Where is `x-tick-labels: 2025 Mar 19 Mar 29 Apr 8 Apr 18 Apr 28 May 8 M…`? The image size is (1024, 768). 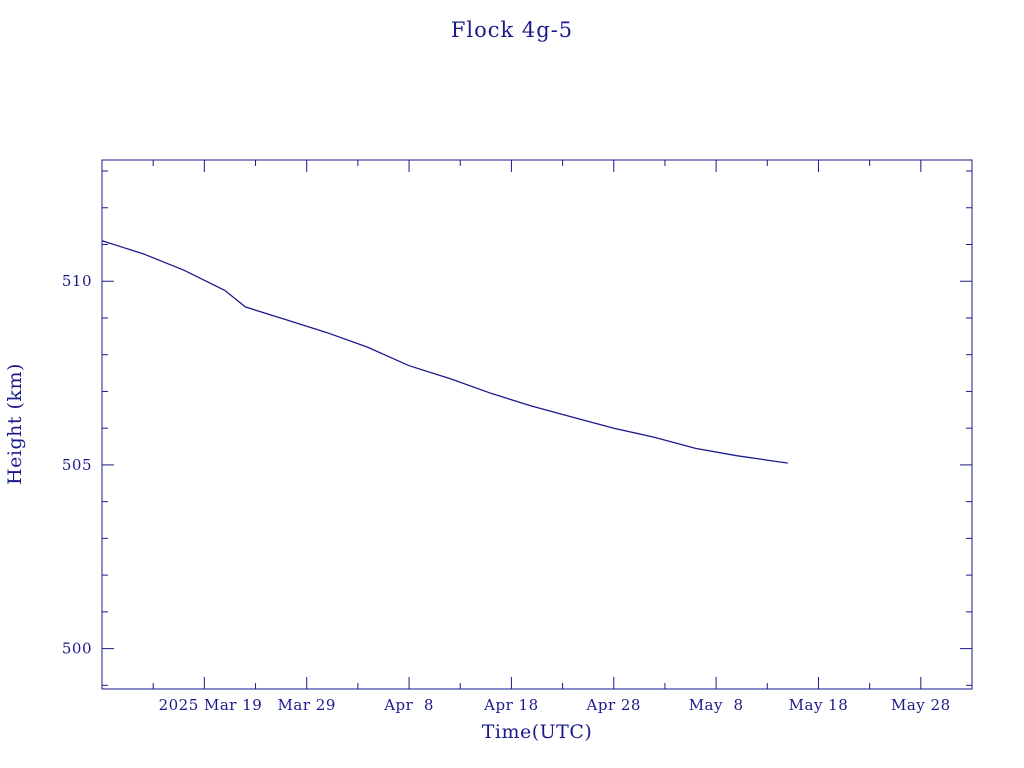
x-tick-labels: 2025 Mar 19 Mar 29 Apr 8 Apr 18 Apr 28 May 8 M… is located at coordinates (555, 705).